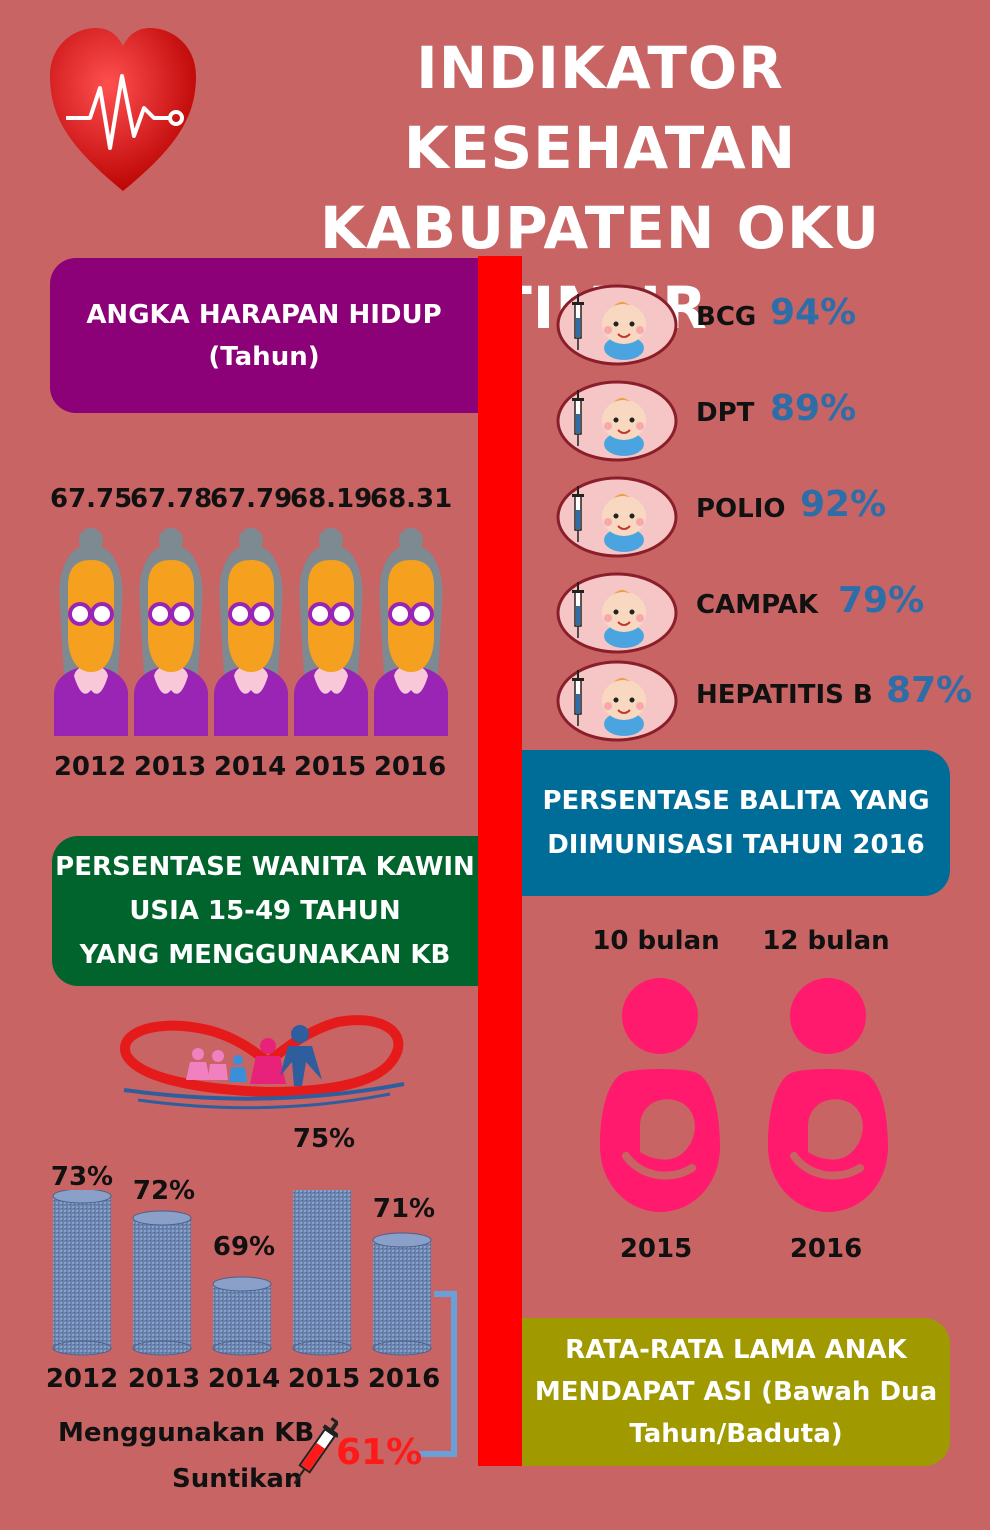  What do you see at coordinates (244, 1247) in the screenshot?
I see `kb-percent-label: 69%` at bounding box center [244, 1247].